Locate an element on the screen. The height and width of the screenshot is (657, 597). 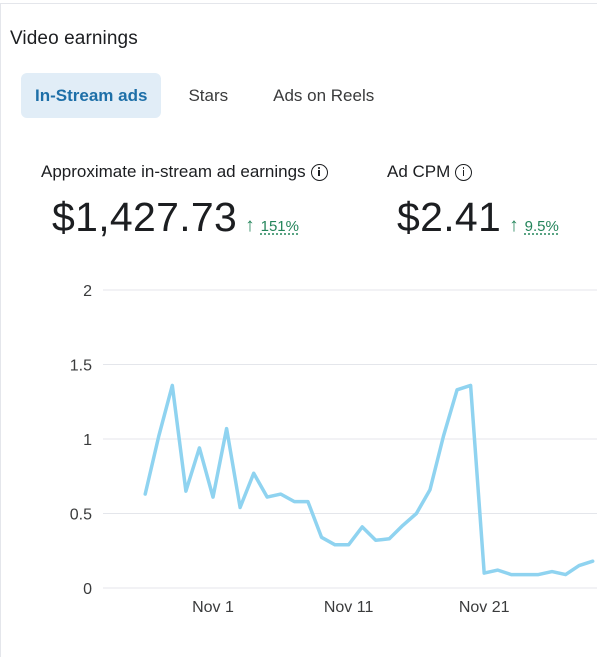
x-tick-label: Nov 21 is located at coordinates (484, 607).